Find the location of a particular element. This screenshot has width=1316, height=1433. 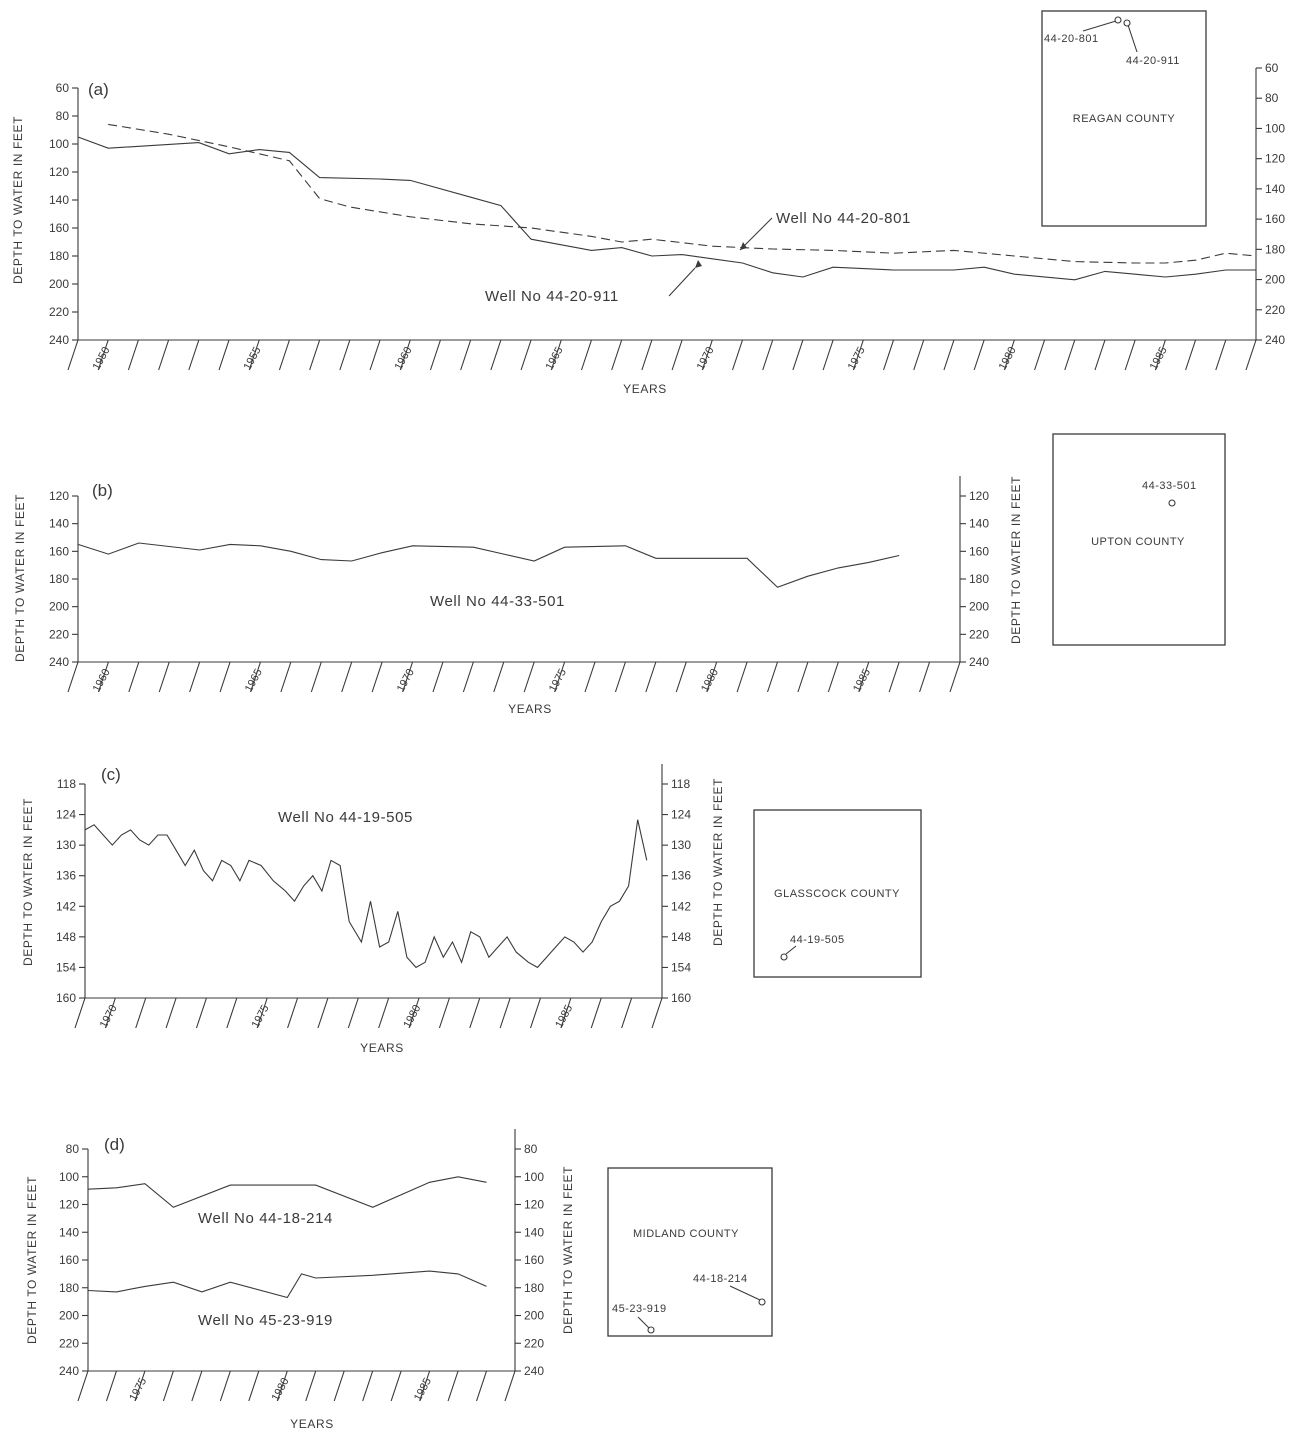

well-label: 44-19-505 is located at coordinates (817, 940).